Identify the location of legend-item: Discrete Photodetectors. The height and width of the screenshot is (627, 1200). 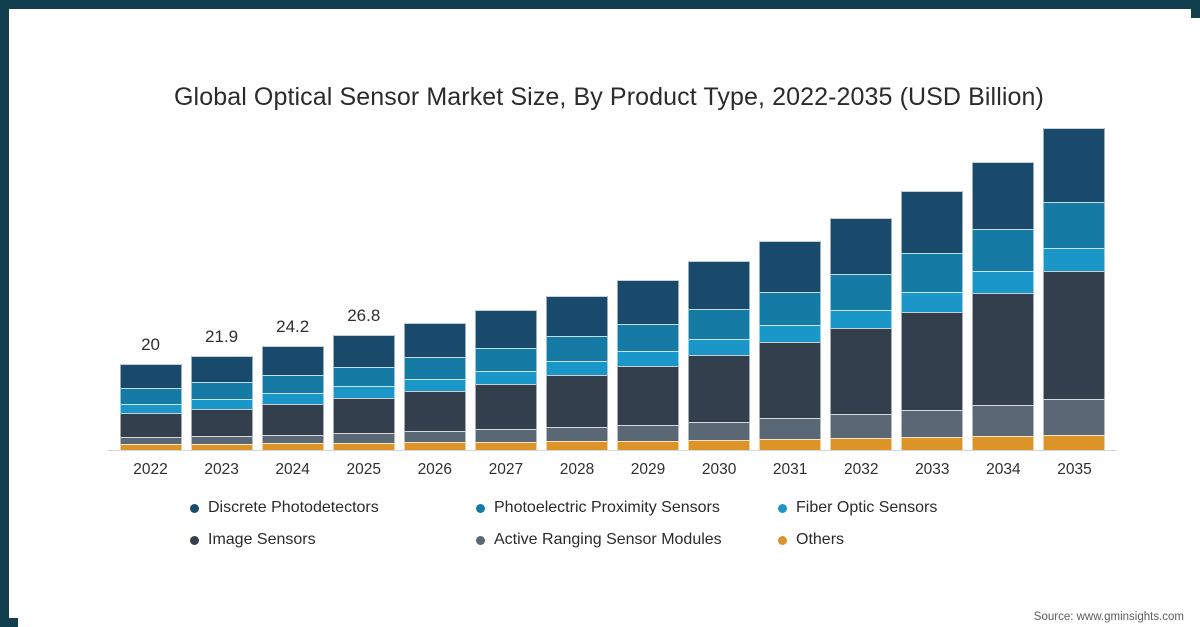
(284, 508).